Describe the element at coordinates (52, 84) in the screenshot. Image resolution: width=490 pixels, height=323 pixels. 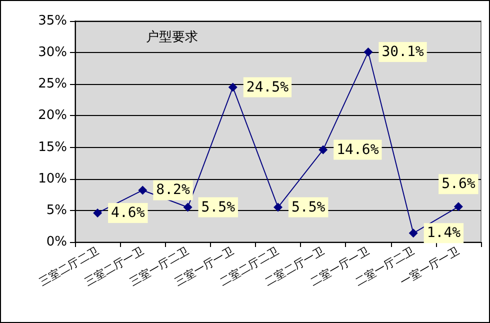
I see `y-tick-label: 25%` at that location.